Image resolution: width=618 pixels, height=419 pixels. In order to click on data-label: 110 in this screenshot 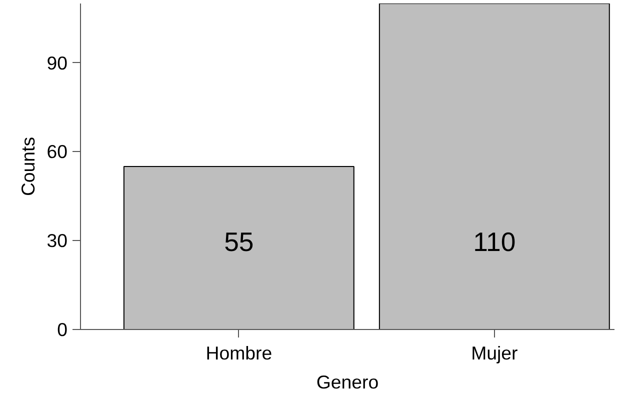, I will do `click(494, 241)`.